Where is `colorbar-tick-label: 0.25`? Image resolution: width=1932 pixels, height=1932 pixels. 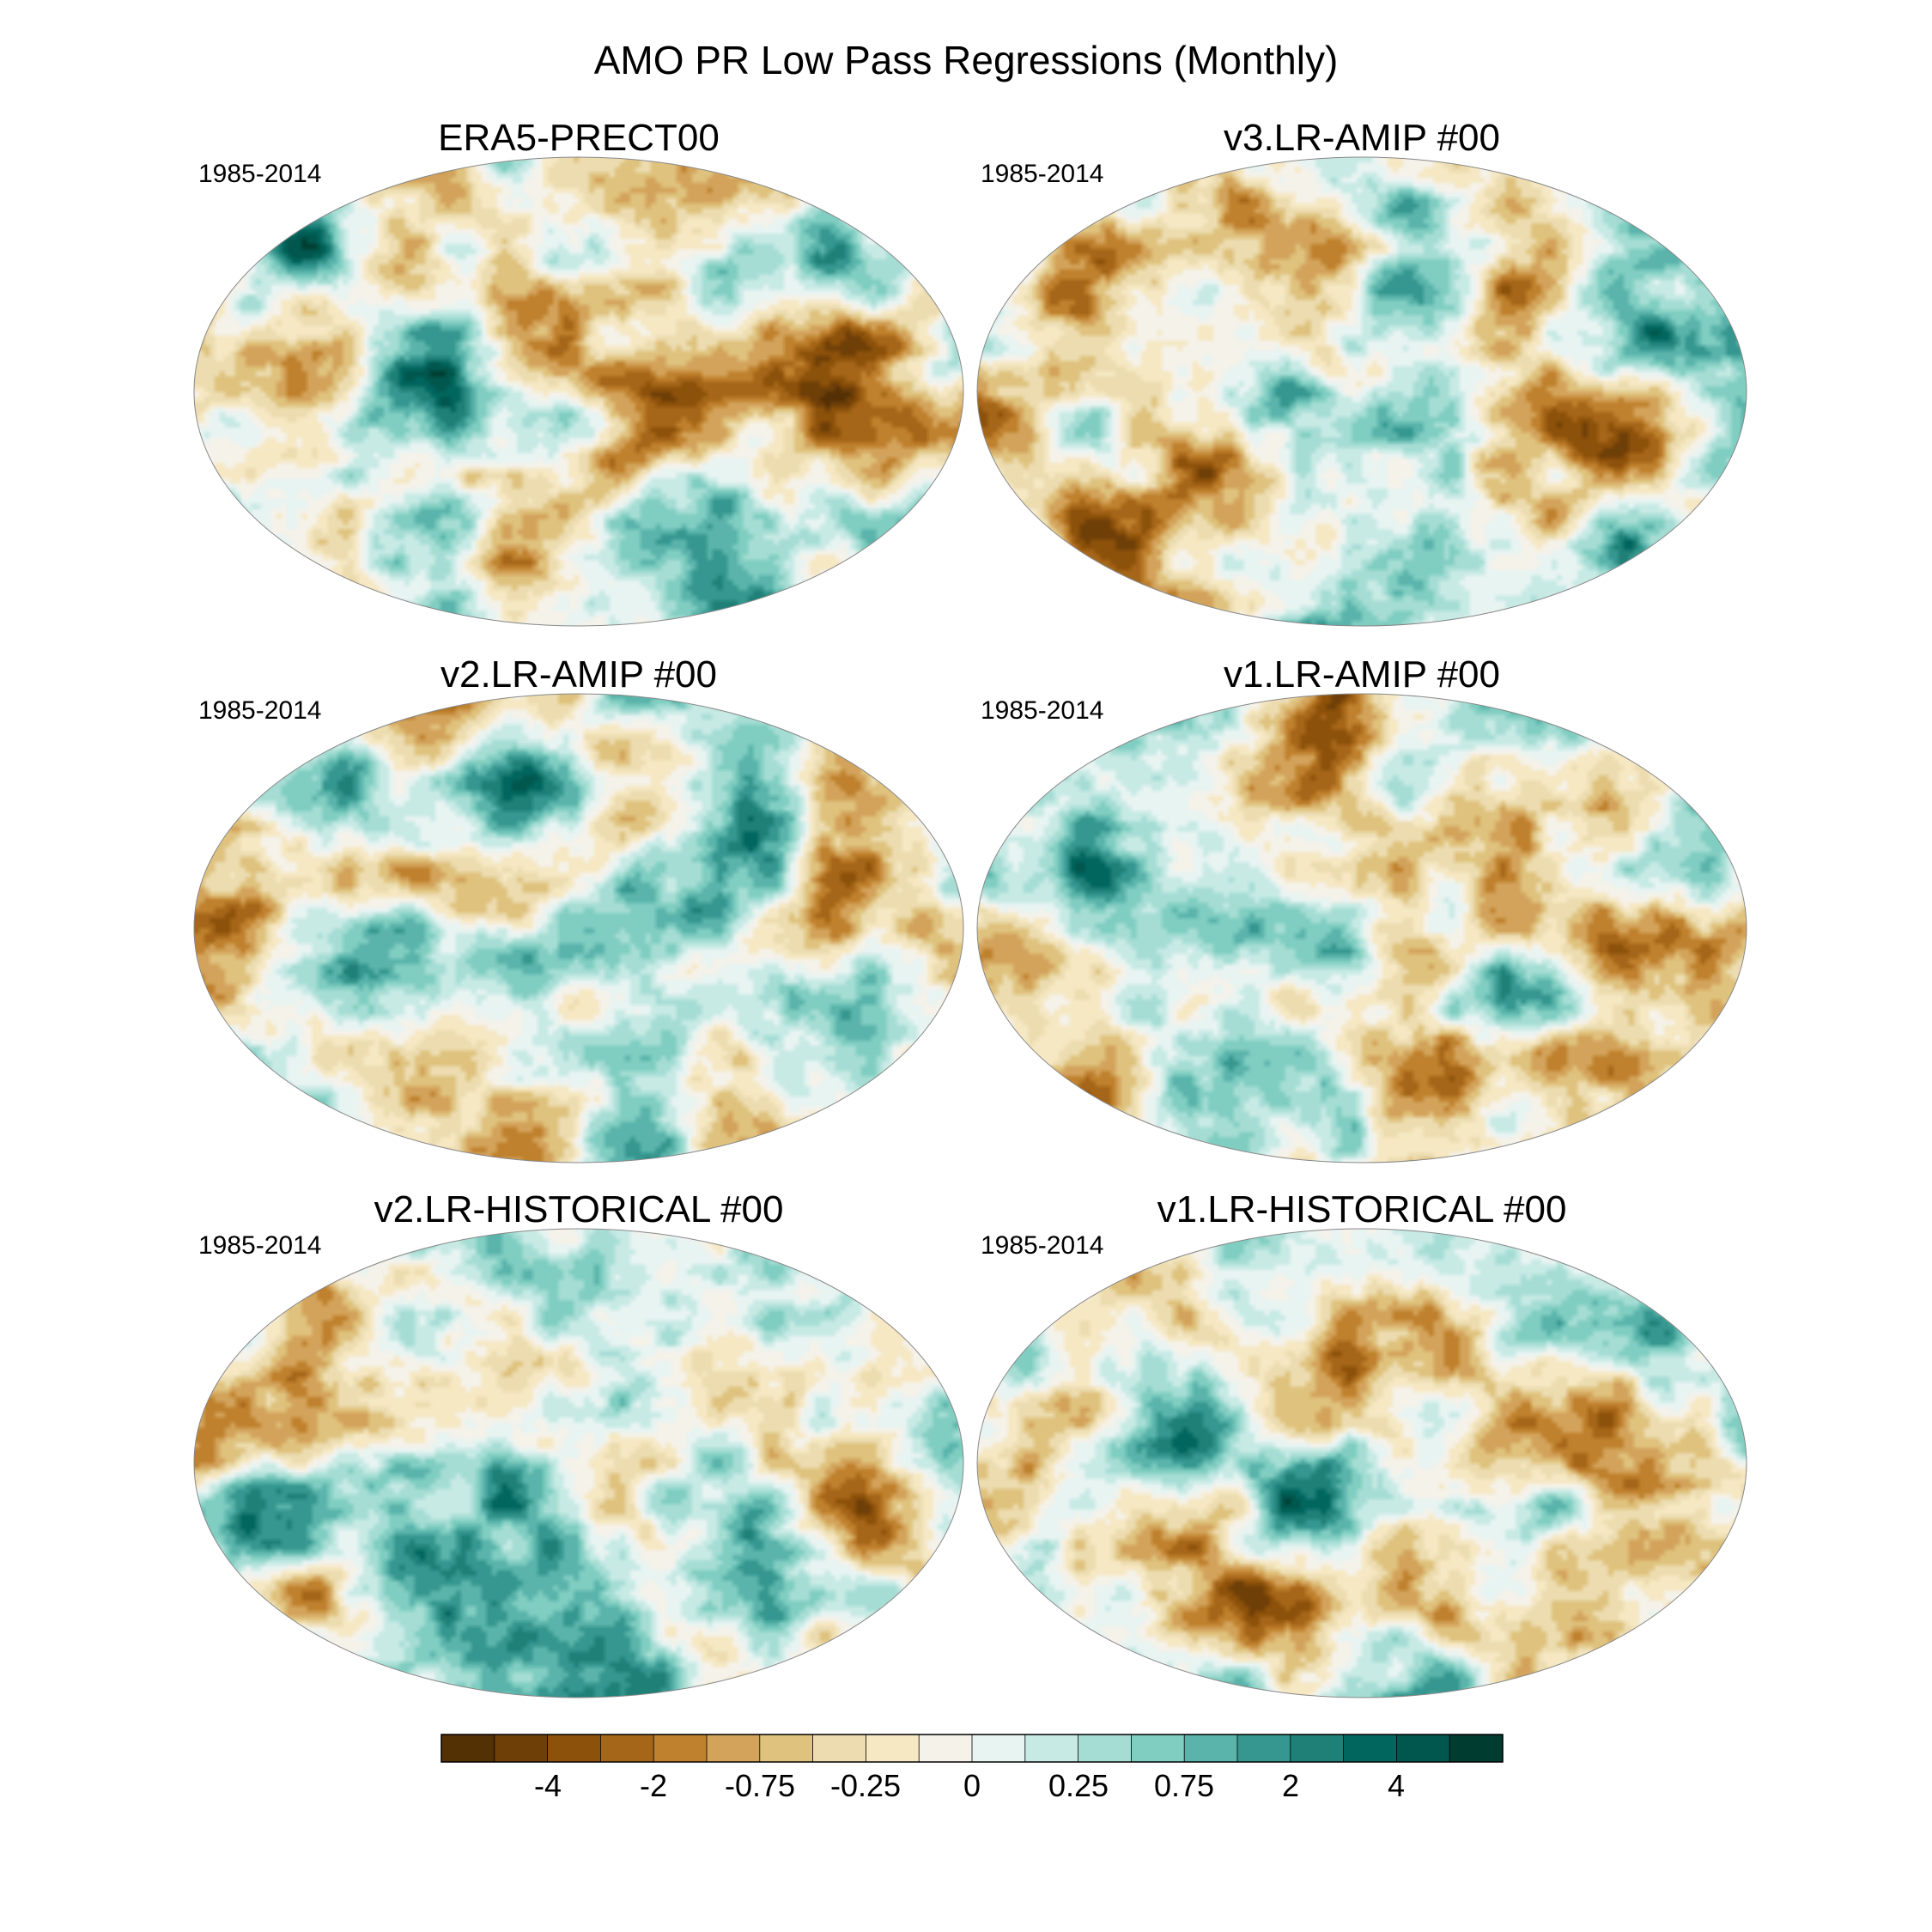 colorbar-tick-label: 0.25 is located at coordinates (1078, 1785).